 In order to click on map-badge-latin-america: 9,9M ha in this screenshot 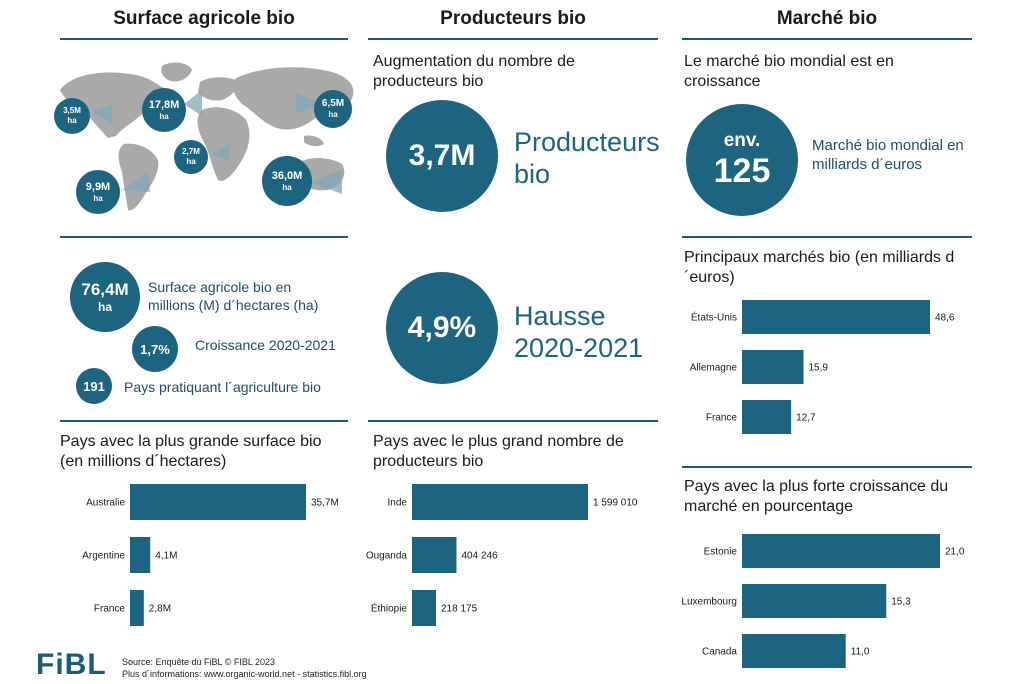, I will do `click(98, 192)`.